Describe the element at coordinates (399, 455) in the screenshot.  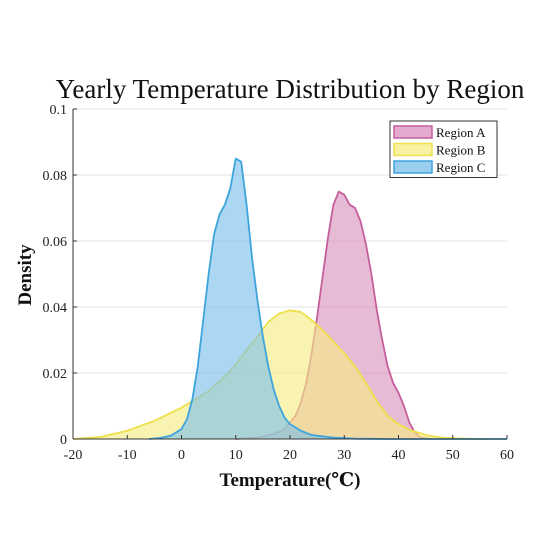
I see `x-tick-label: 40` at that location.